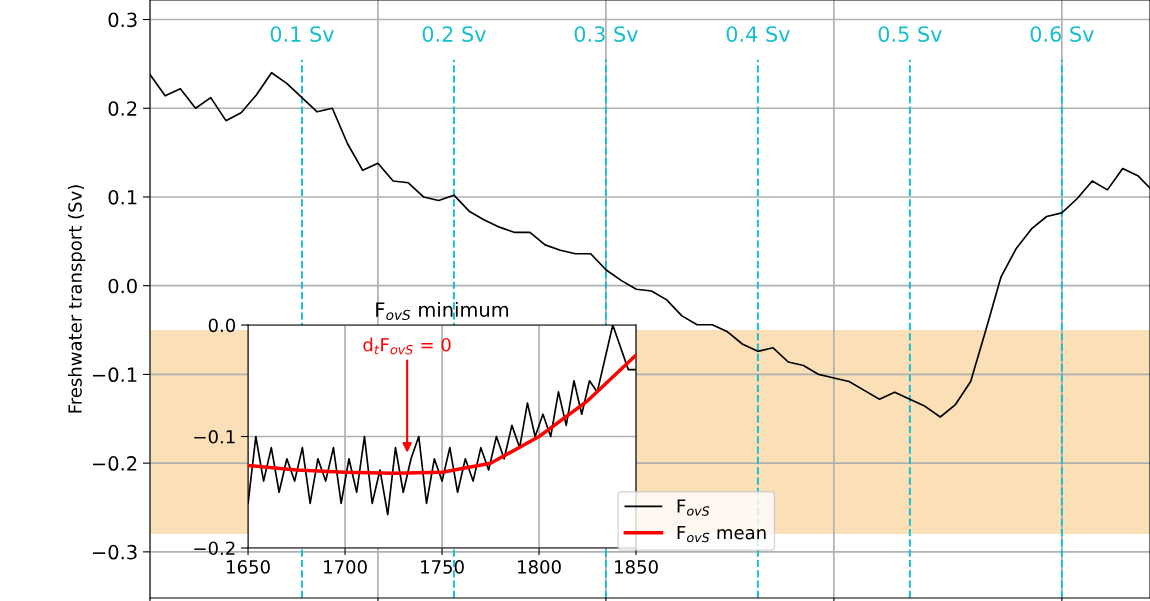 This screenshot has width=1150, height=601. Describe the element at coordinates (606, 34) in the screenshot. I see `ref-line-label: 0.3 Sv` at that location.